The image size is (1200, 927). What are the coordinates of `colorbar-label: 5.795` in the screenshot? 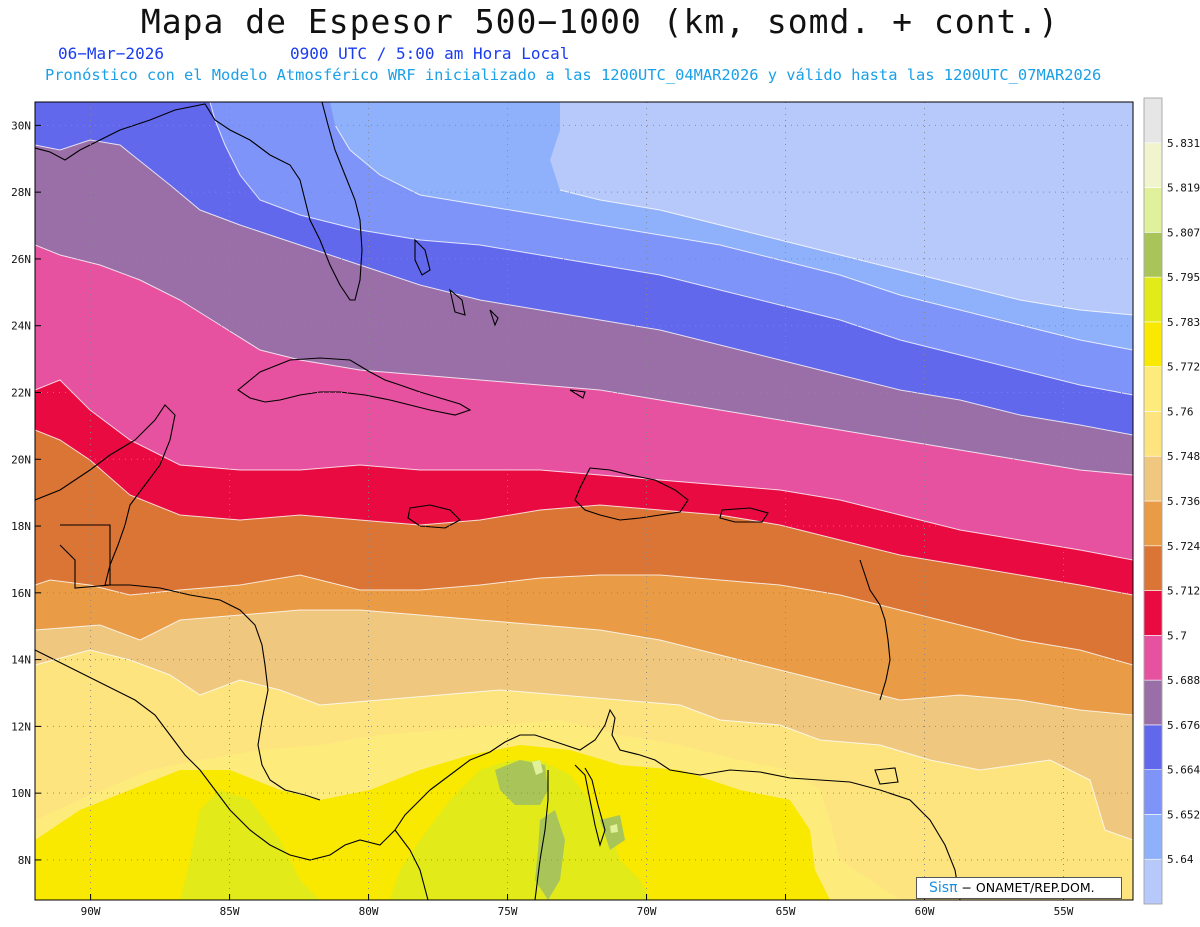 It's located at (1183, 277).